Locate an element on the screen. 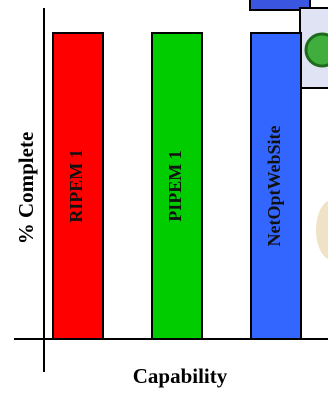 The width and height of the screenshot is (328, 393). bar-label: PIPEM 1 is located at coordinates (175, 186).